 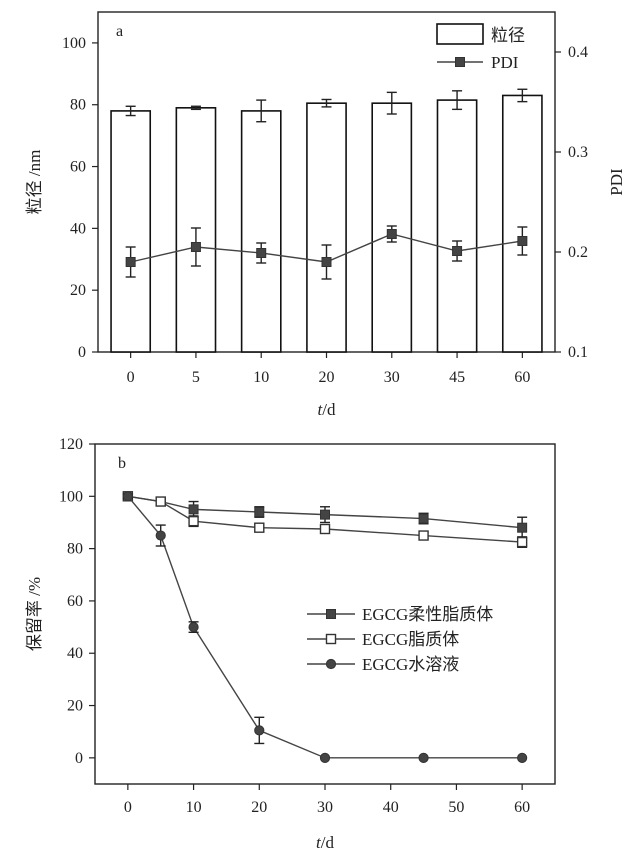 What do you see at coordinates (410, 639) in the screenshot?
I see `legend-label-1: EGCG脂质体` at bounding box center [410, 639].